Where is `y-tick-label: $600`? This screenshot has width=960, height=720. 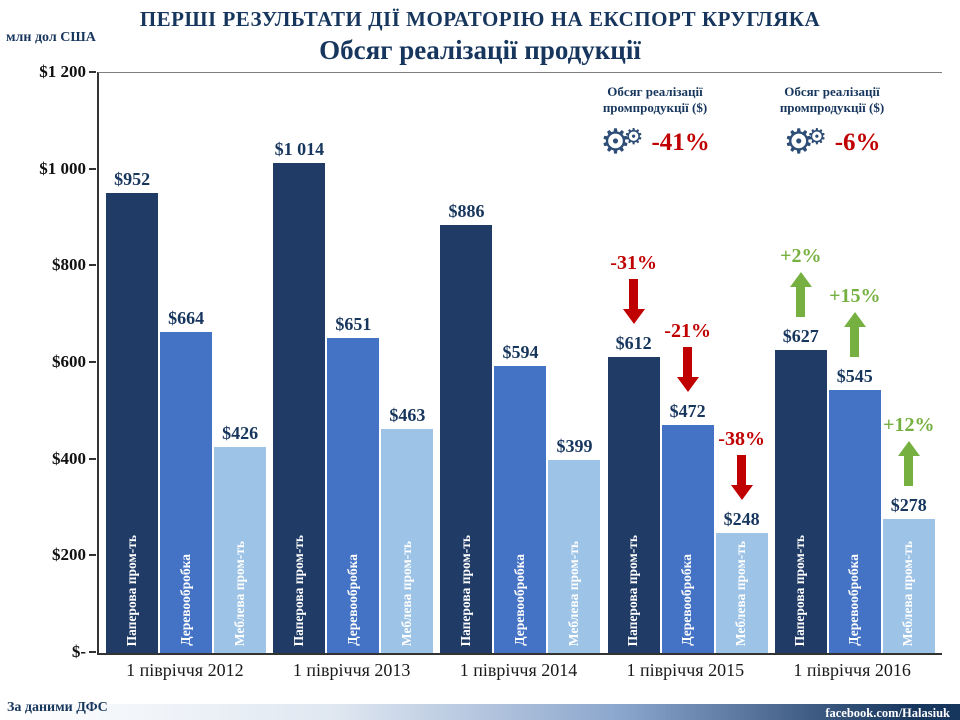 y-tick-label: $600 is located at coordinates (69, 361).